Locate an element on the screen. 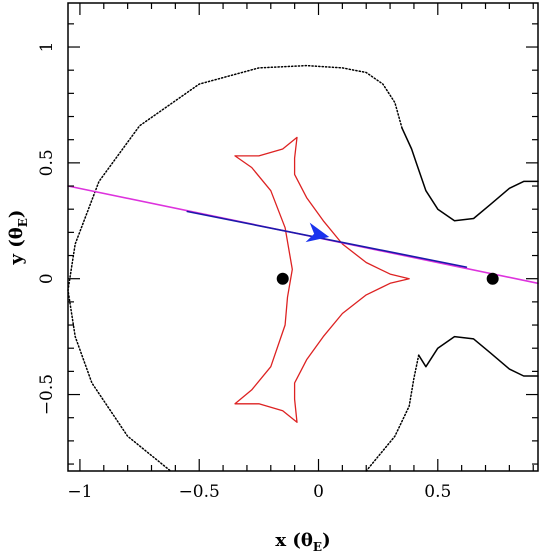  y-tick-label-0: −0.5 is located at coordinates (47, 394).